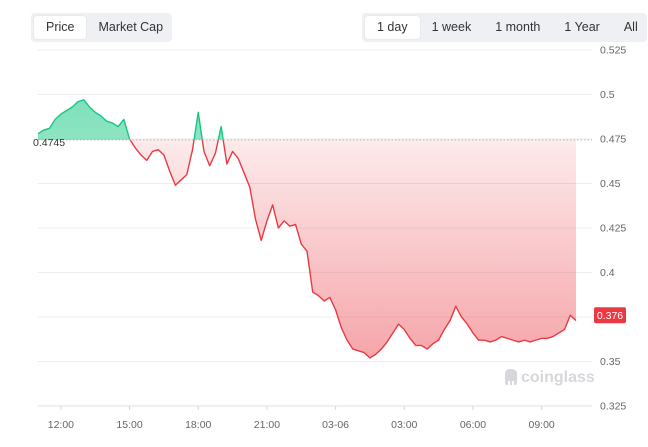  What do you see at coordinates (607, 273) in the screenshot?
I see `y-tick-label: 0.4` at bounding box center [607, 273].